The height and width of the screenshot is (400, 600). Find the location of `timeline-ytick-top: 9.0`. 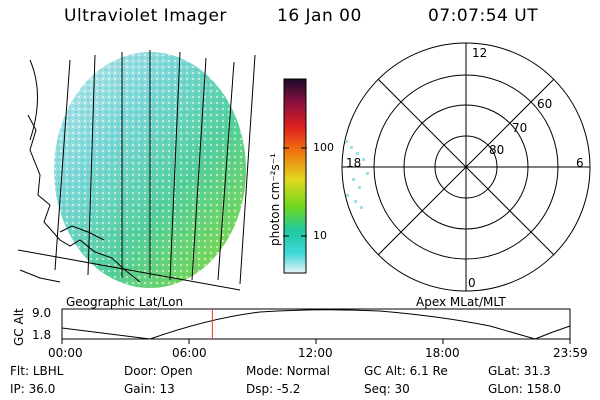

timeline-ytick-top: 9.0 is located at coordinates (42, 313).